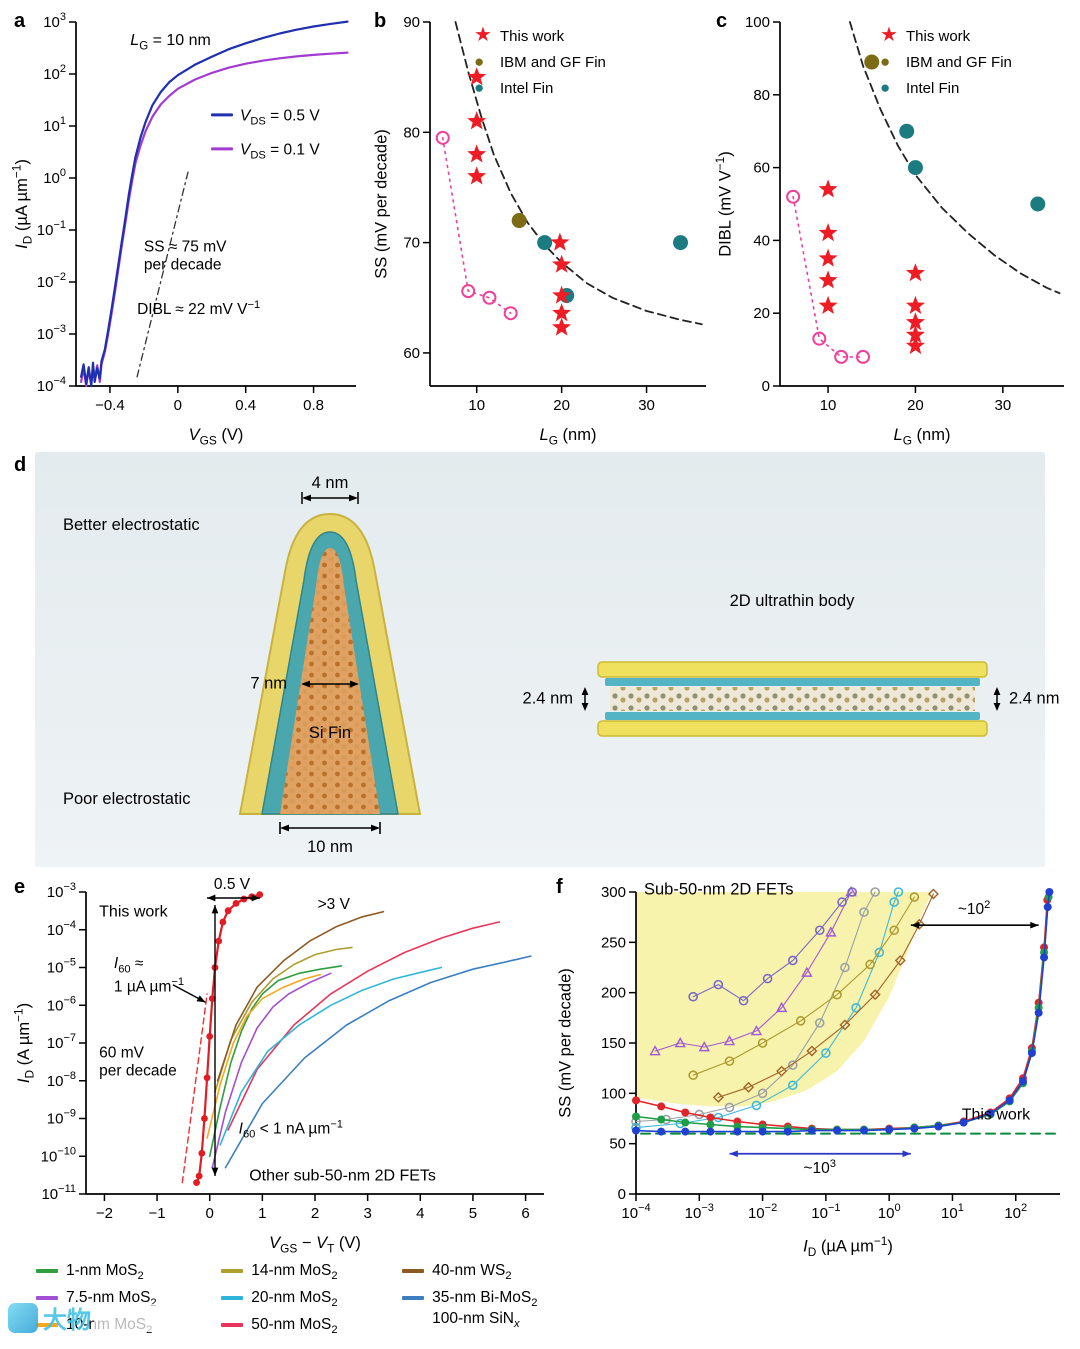 The height and width of the screenshot is (1349, 1080). What do you see at coordinates (381, 204) in the screenshot?
I see `y-axis-label-b: SS (mV per decade)` at bounding box center [381, 204].